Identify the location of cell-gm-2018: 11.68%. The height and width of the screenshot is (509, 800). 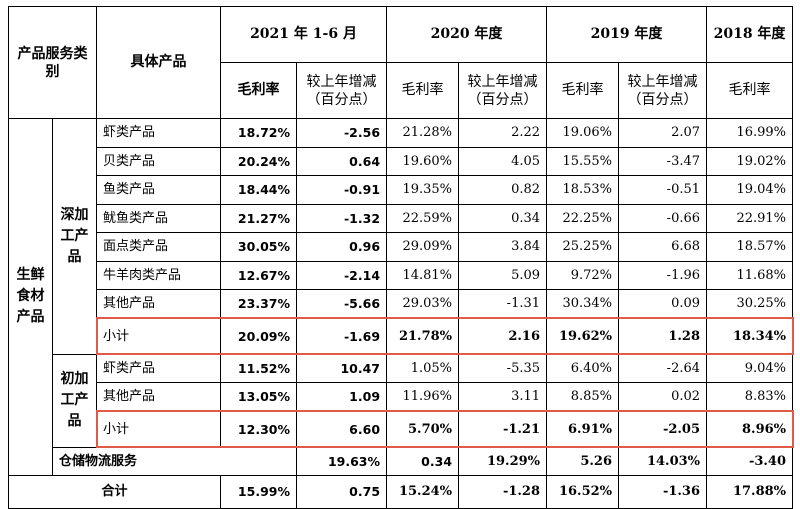
(750, 275).